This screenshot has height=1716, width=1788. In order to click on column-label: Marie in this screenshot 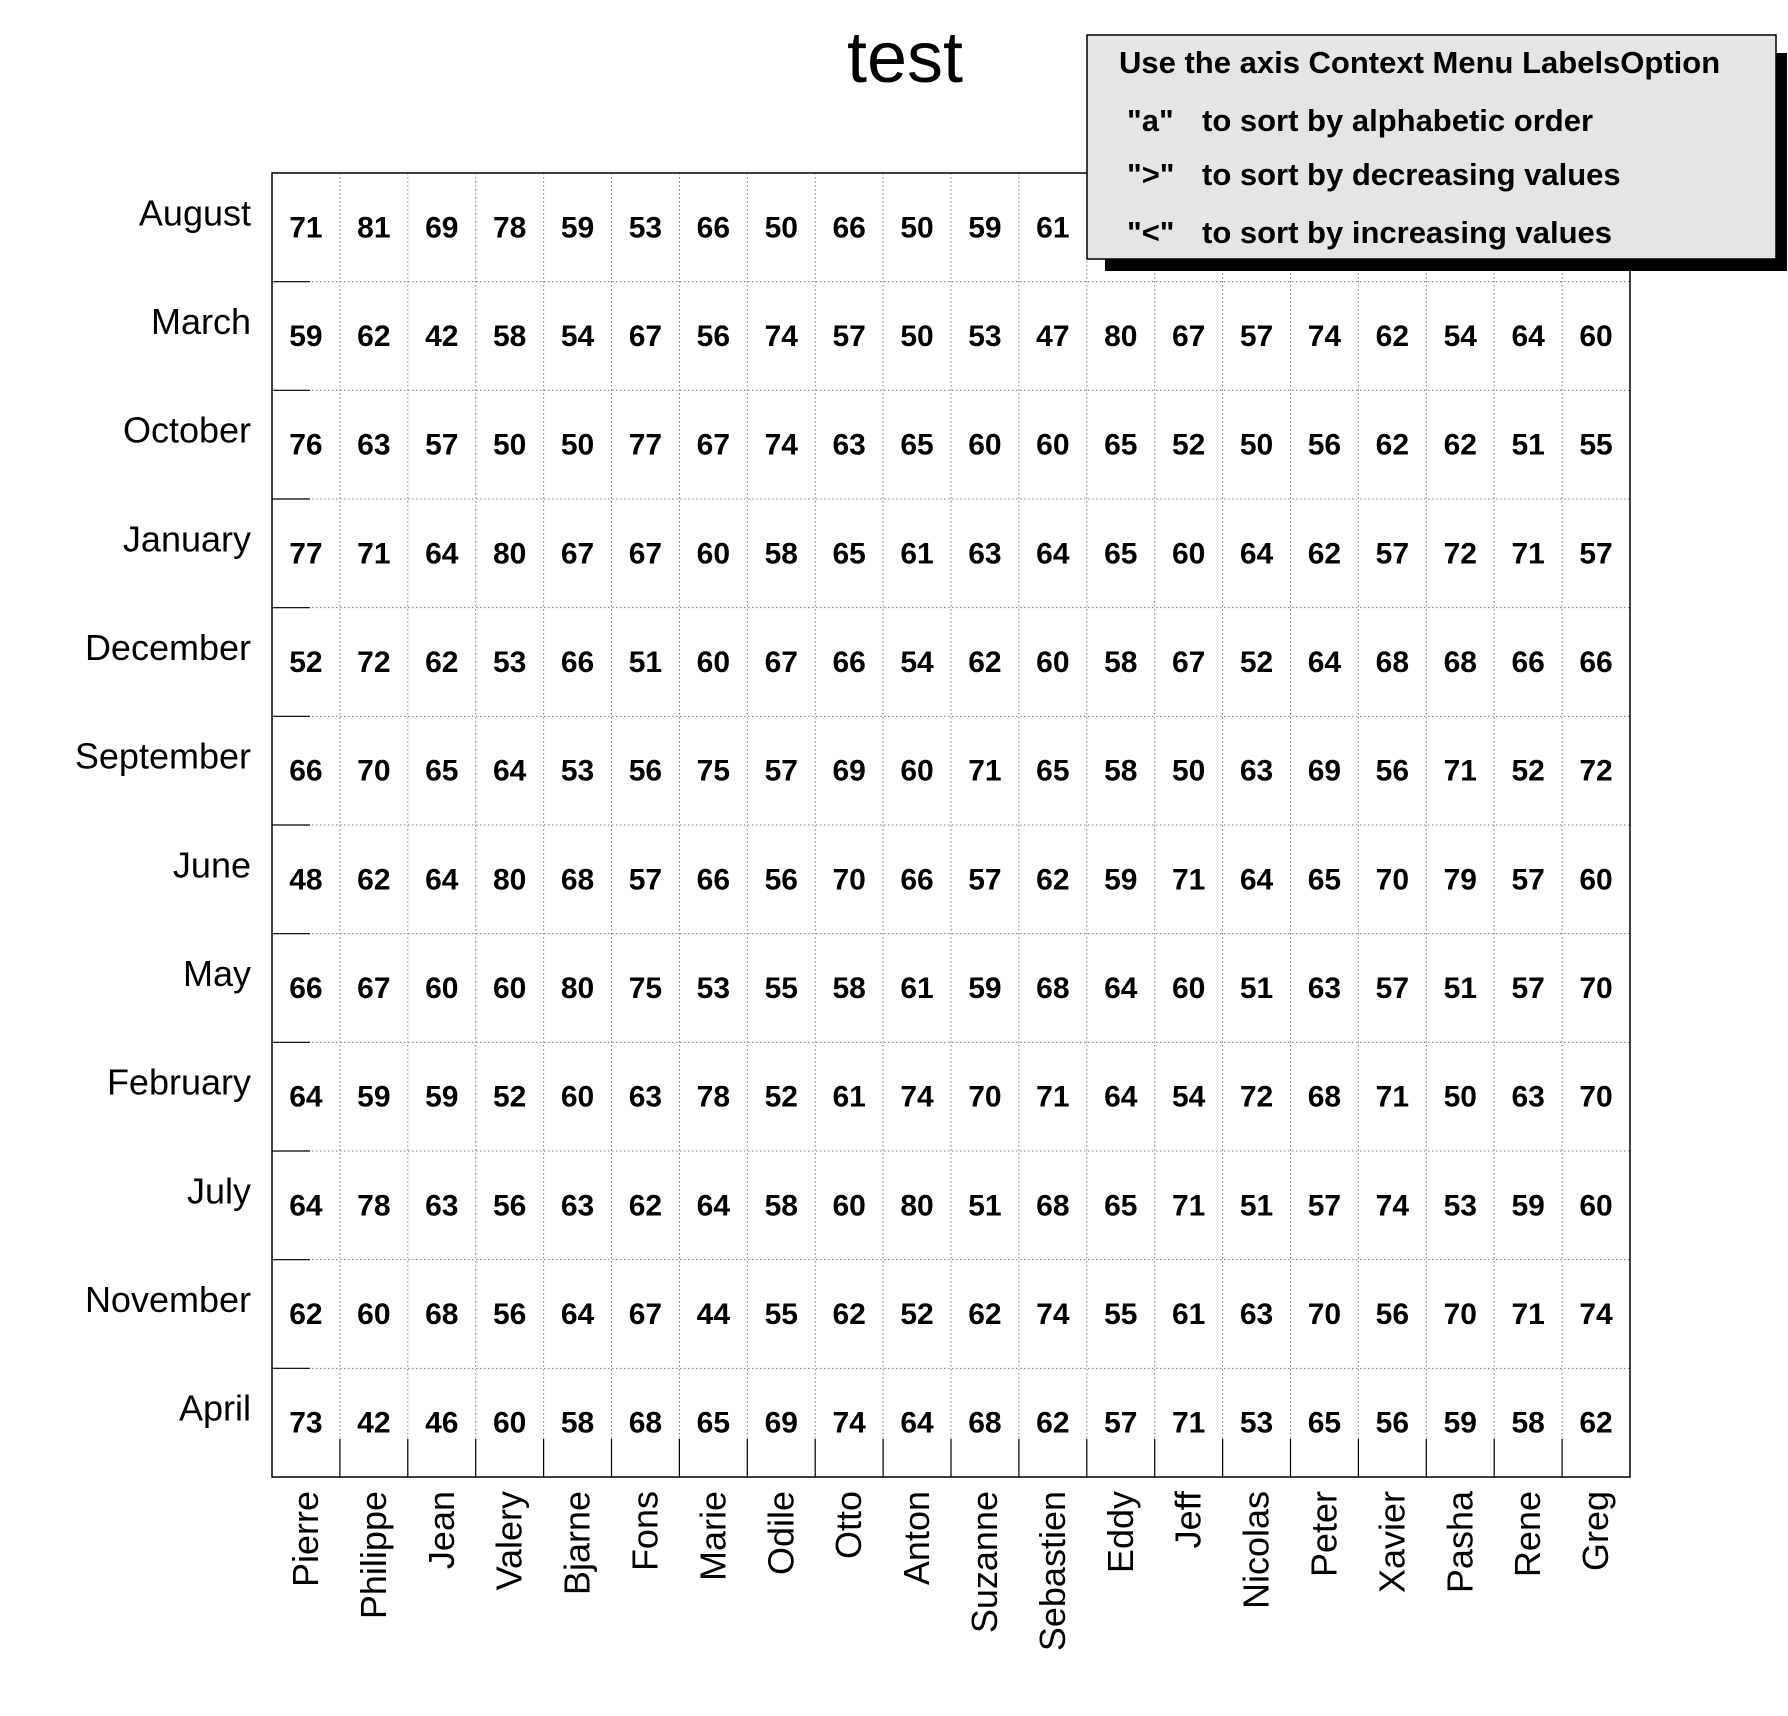, I will do `click(712, 1536)`.